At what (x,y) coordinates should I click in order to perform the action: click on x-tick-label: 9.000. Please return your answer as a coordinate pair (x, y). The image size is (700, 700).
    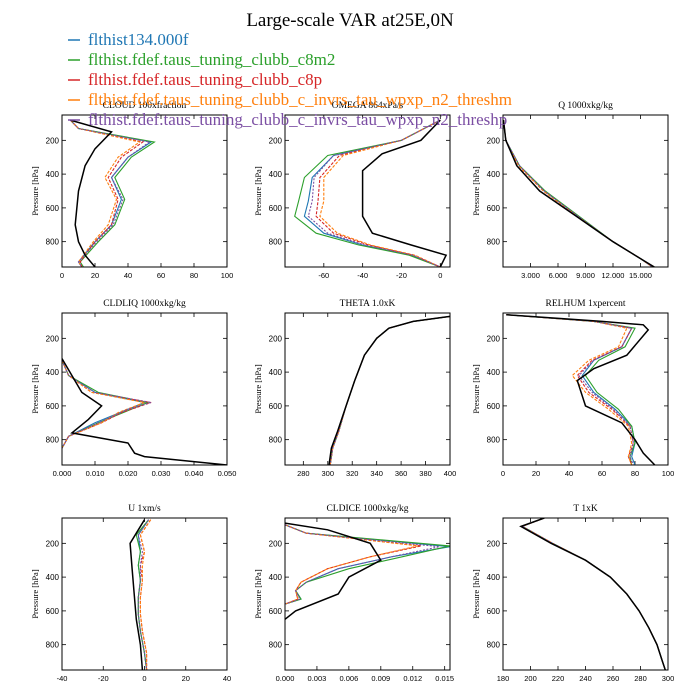
    Looking at the image, I should click on (585, 275).